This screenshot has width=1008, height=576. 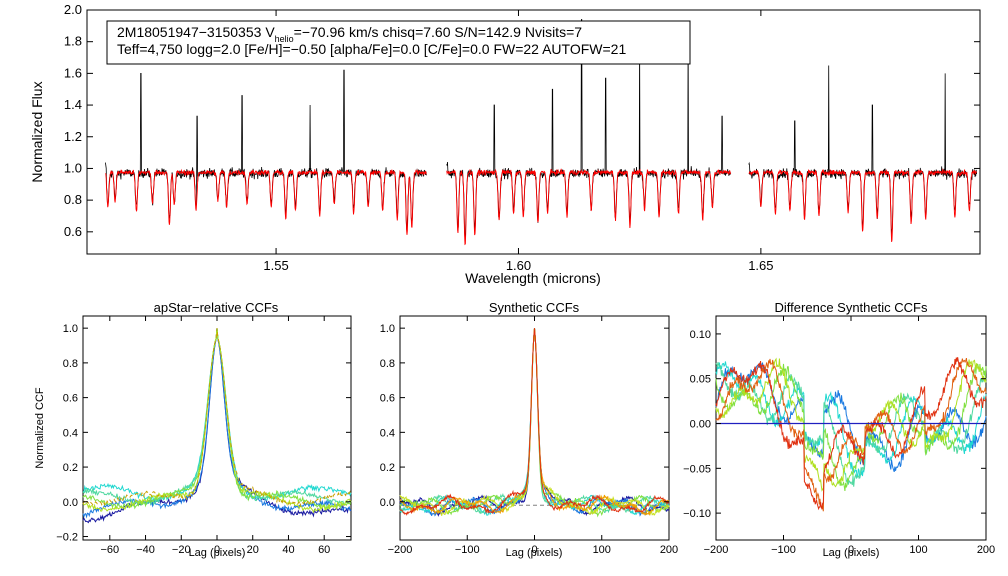 What do you see at coordinates (288, 550) in the screenshot?
I see `x-tick-label: 40` at bounding box center [288, 550].